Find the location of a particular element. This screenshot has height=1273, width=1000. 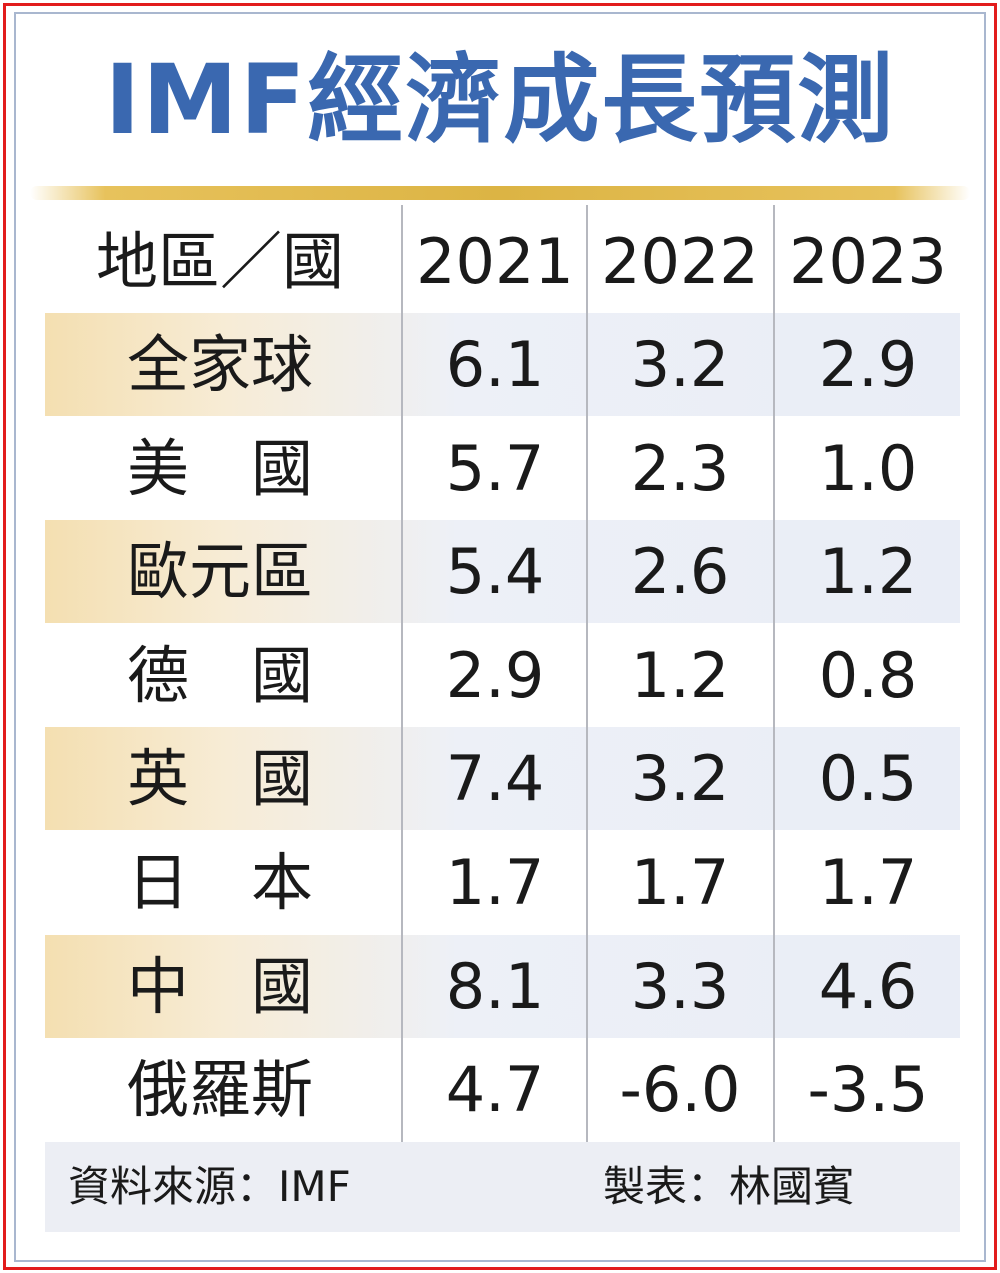

value-2021-cell: 1.7 is located at coordinates (495, 882).